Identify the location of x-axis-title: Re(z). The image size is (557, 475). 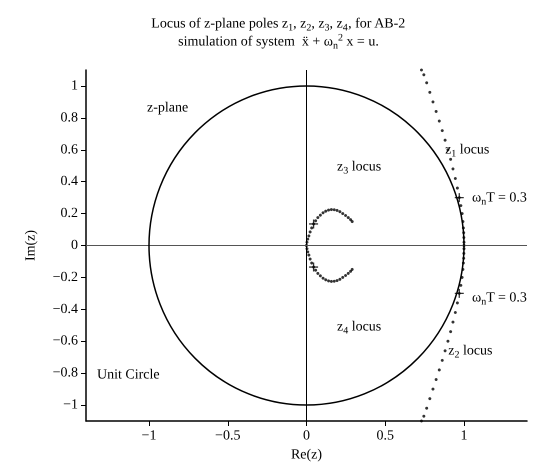
(306, 454).